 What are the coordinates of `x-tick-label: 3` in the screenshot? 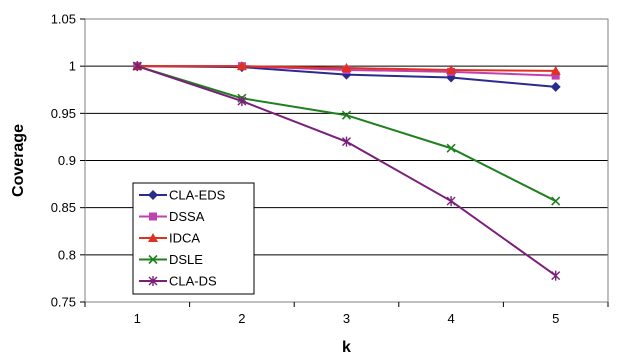 It's located at (346, 318).